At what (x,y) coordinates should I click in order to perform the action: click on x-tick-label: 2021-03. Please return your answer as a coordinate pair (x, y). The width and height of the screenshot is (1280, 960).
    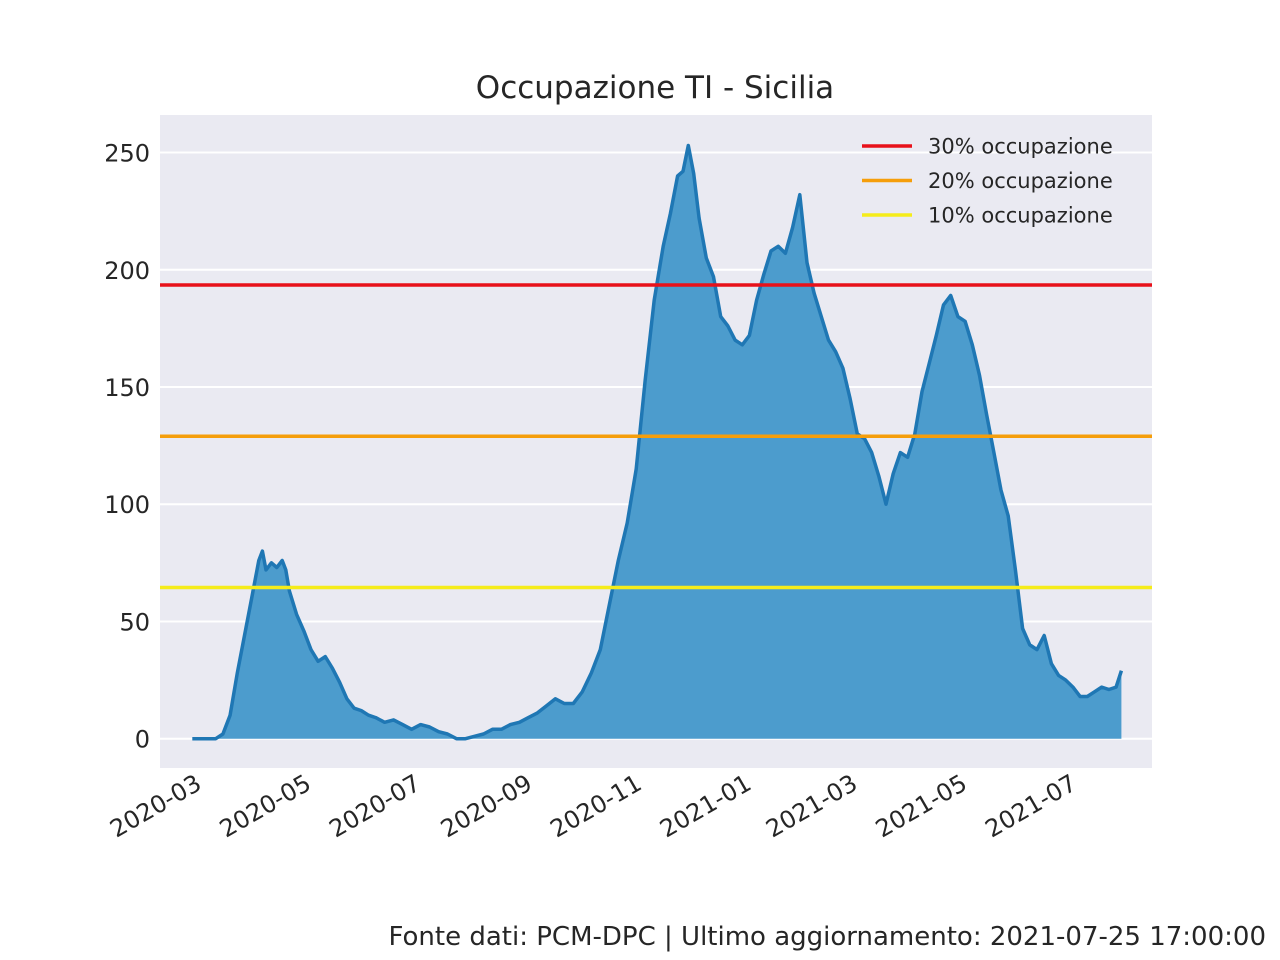
    Looking at the image, I should click on (811, 806).